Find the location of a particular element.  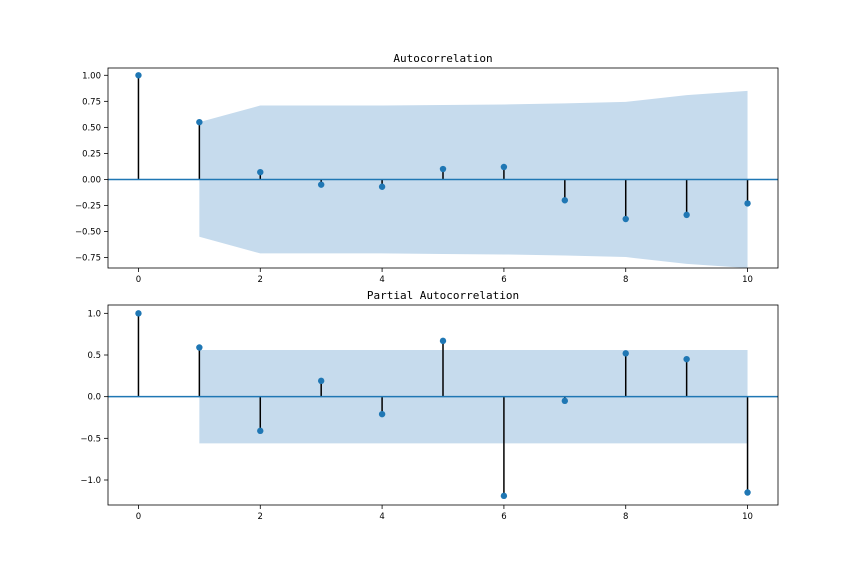

acf-x-tick-label: 6 is located at coordinates (503, 280).